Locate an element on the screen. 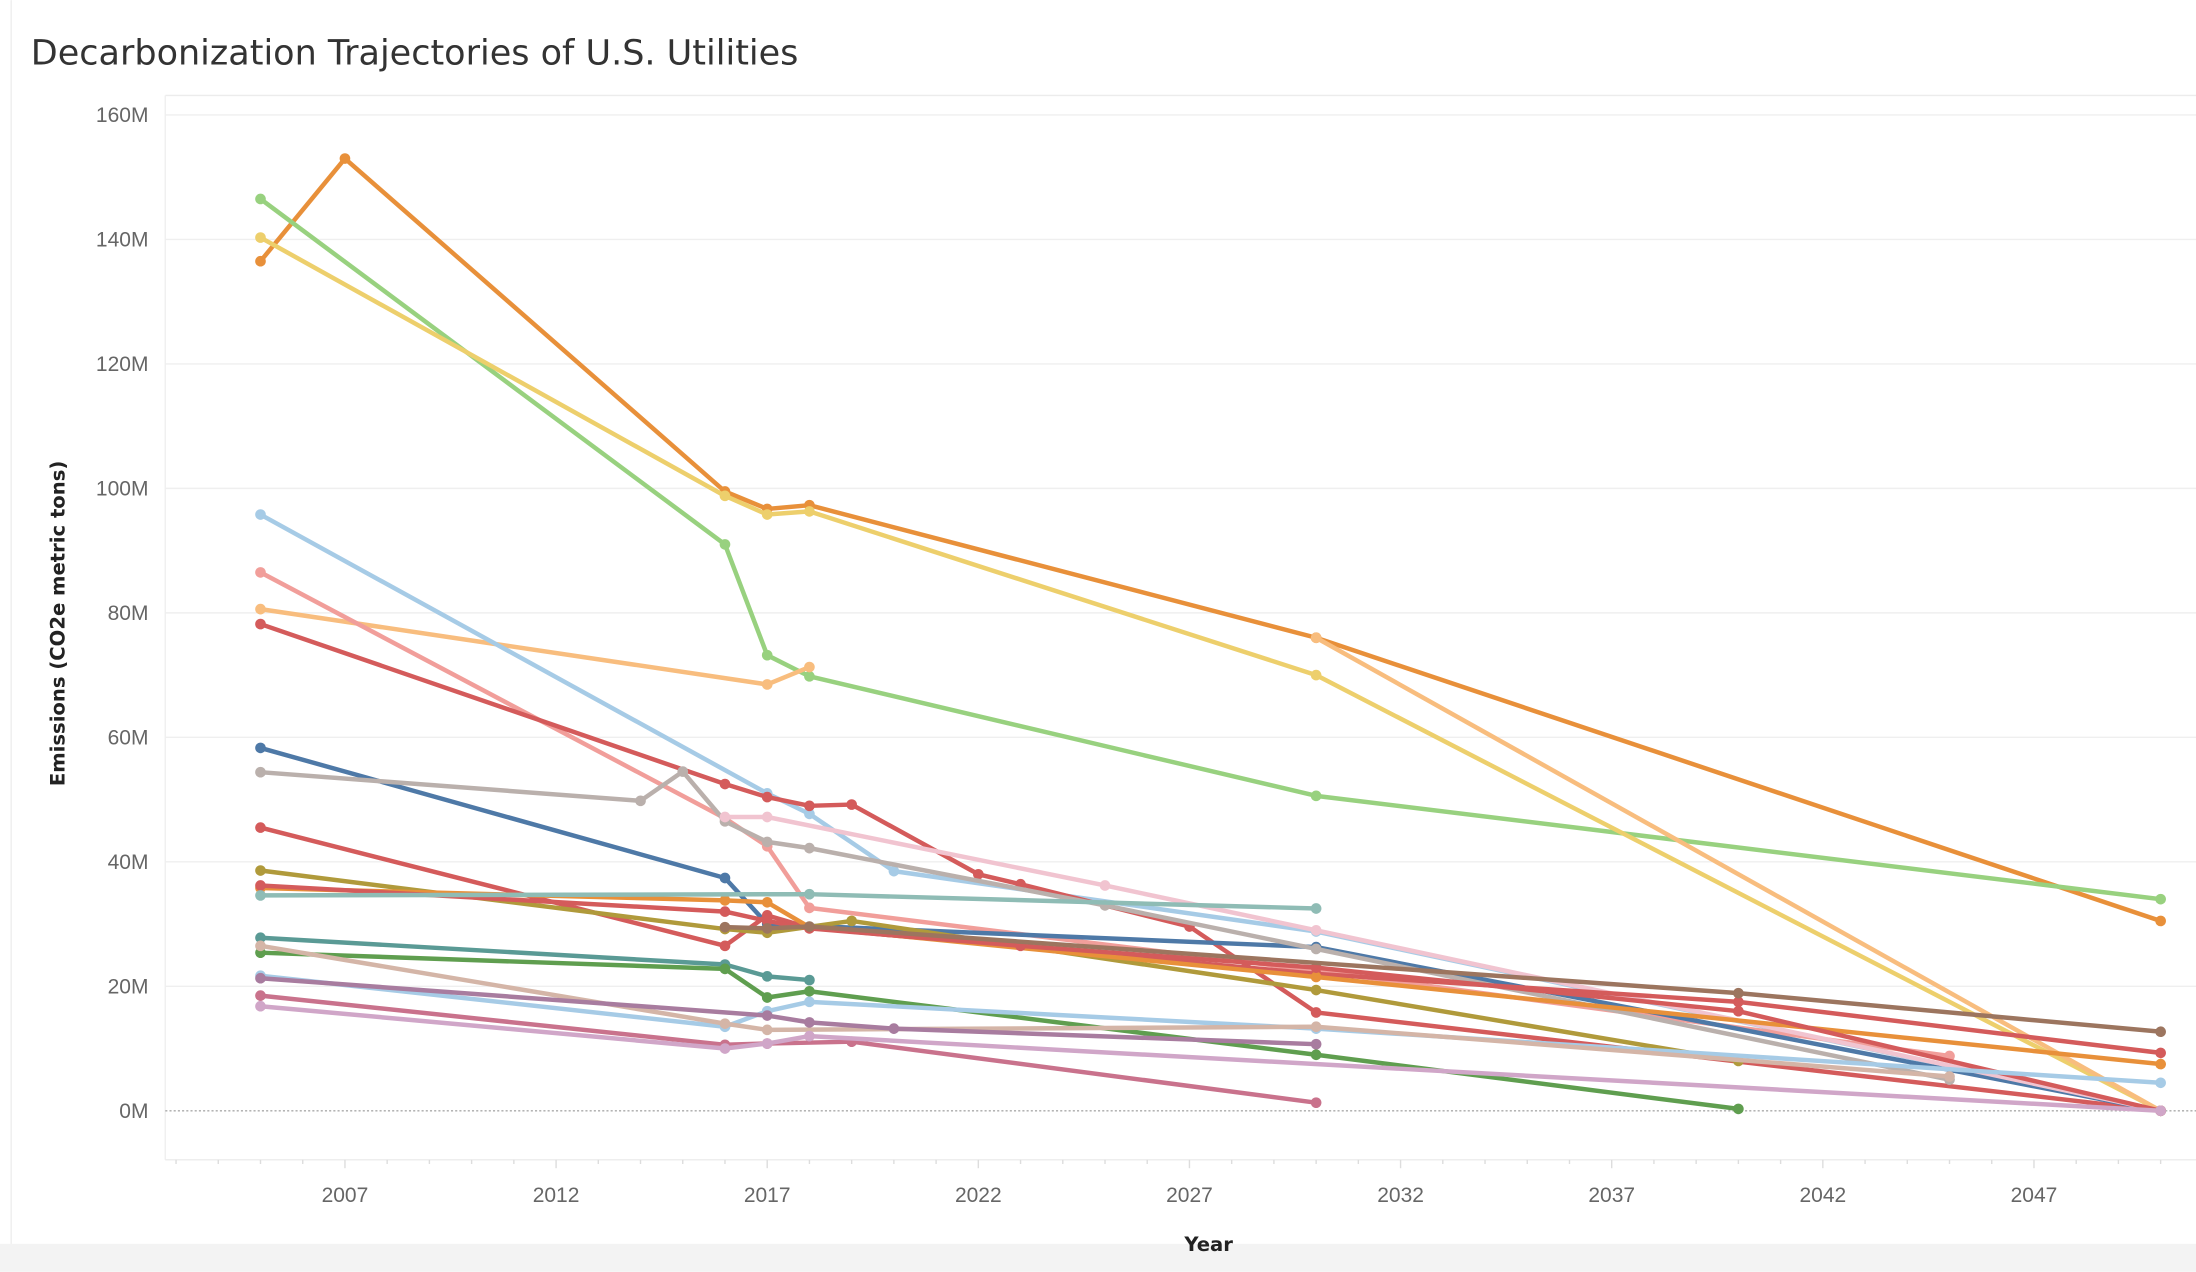  y-tick-label: 40M is located at coordinates (128, 862).